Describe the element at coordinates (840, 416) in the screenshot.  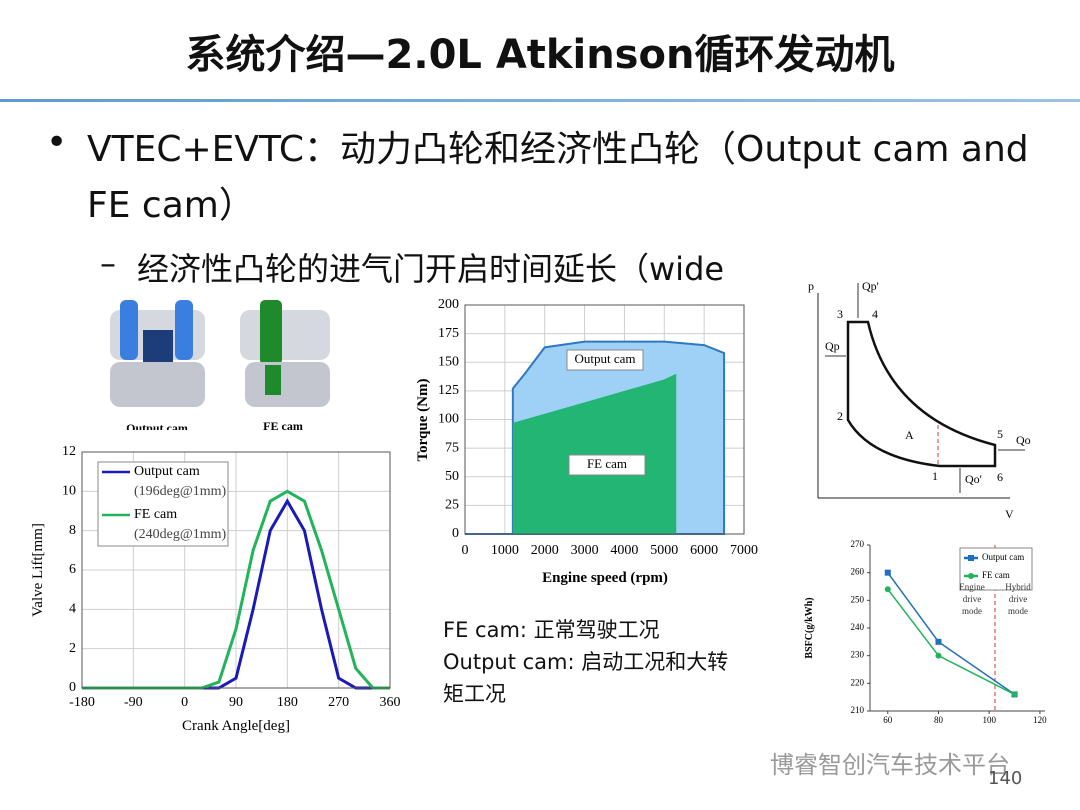
I see `pv-label: 2` at that location.